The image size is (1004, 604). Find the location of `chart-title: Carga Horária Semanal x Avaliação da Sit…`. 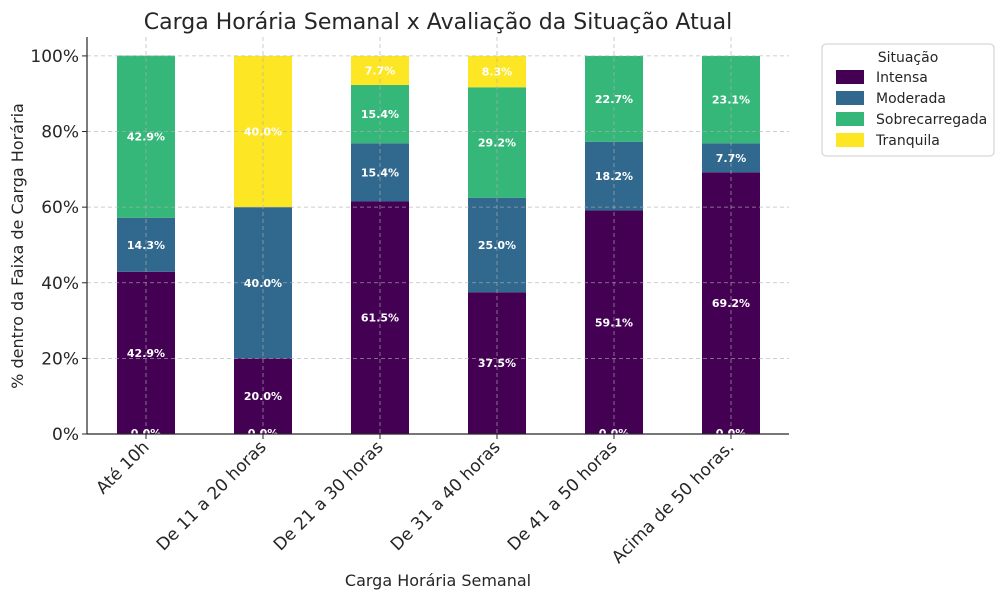

chart-title: Carga Horária Semanal x Avaliação da Sit… is located at coordinates (438, 22).